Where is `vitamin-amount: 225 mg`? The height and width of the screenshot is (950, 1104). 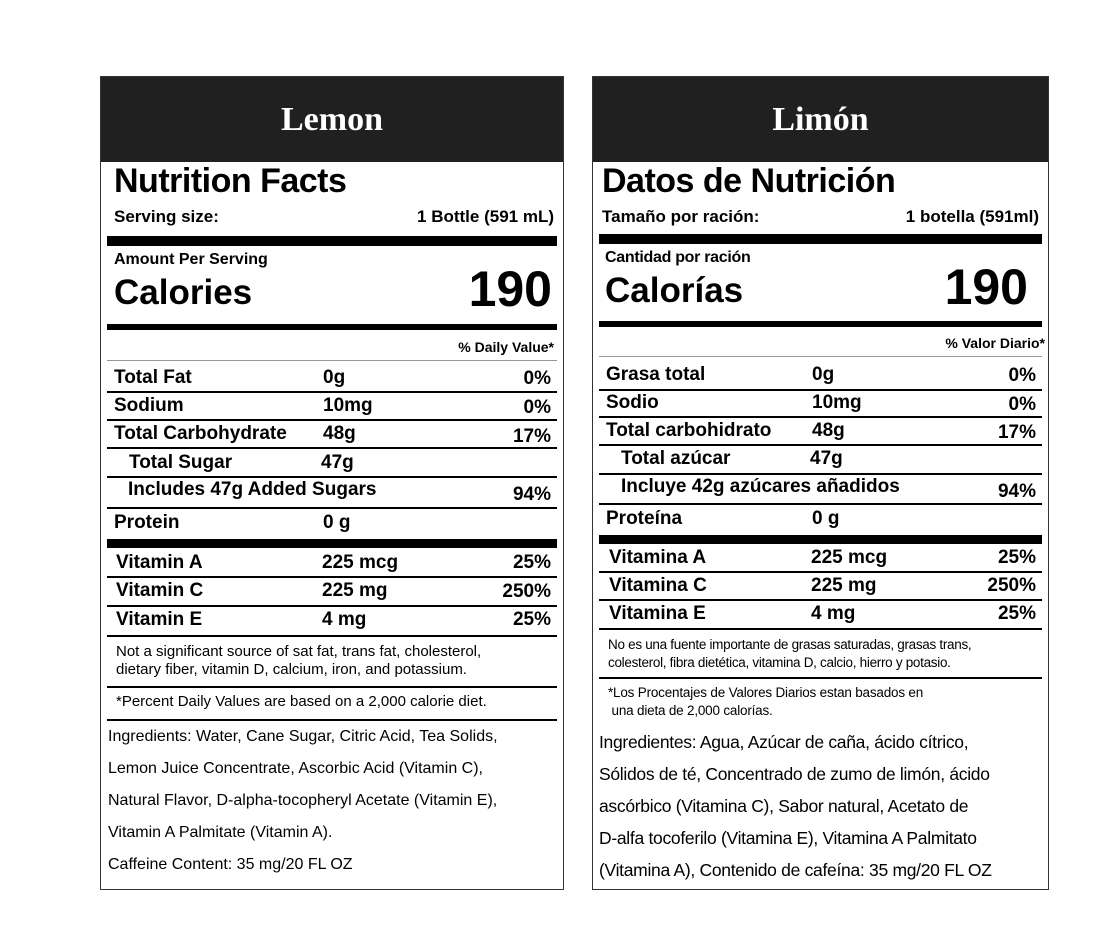 vitamin-amount: 225 mg is located at coordinates (844, 585).